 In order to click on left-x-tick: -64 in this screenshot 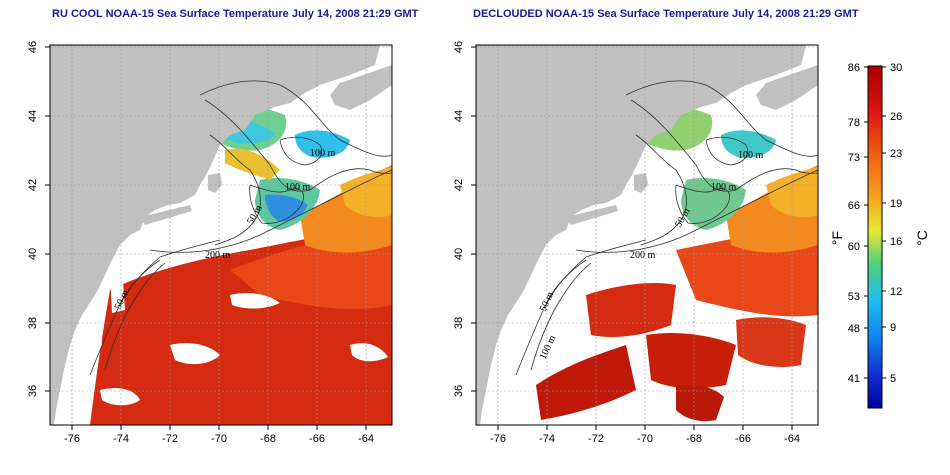, I will do `click(366, 439)`.